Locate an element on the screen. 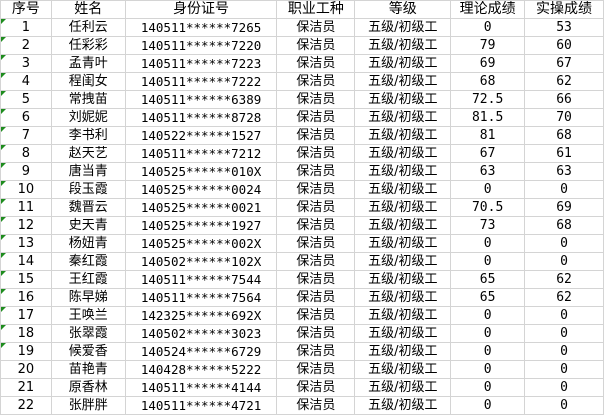  cell-theory: 81 is located at coordinates (488, 135).